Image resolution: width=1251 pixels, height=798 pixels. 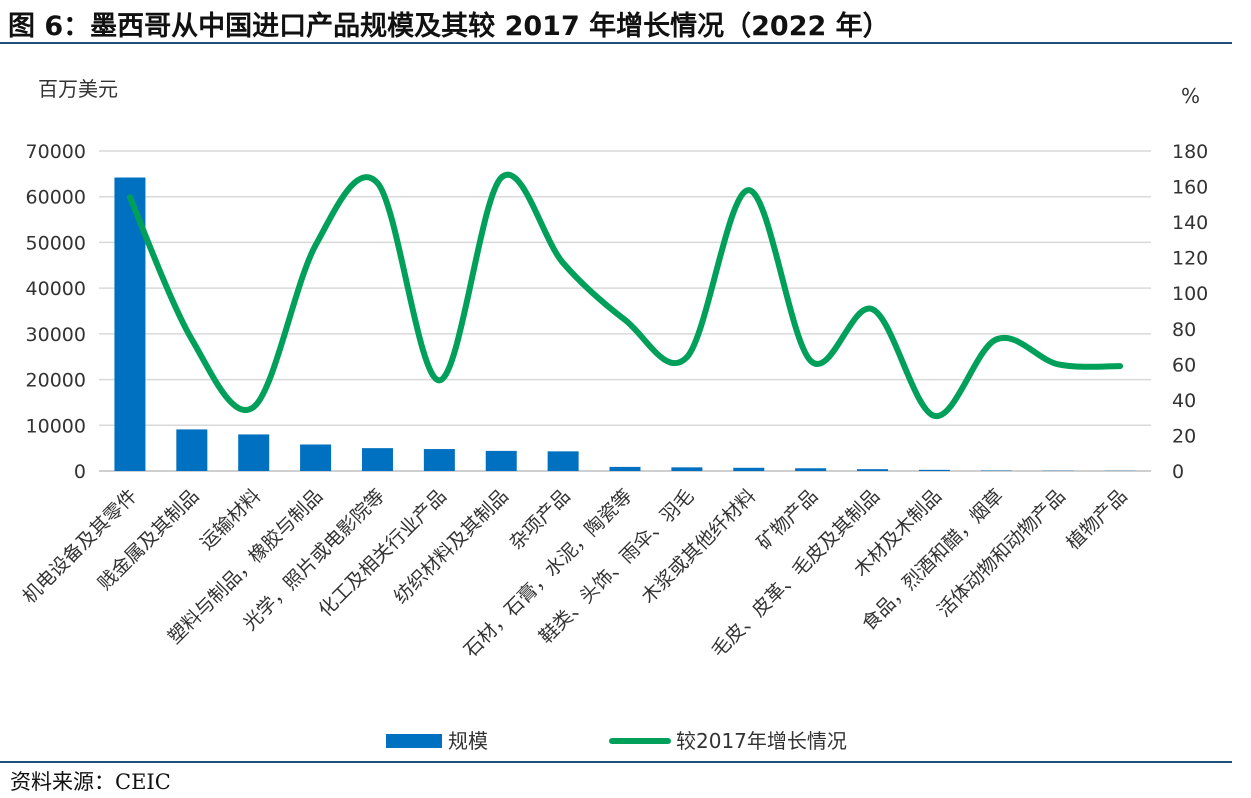 I want to click on legend-bar-swatch, so click(x=414, y=741).